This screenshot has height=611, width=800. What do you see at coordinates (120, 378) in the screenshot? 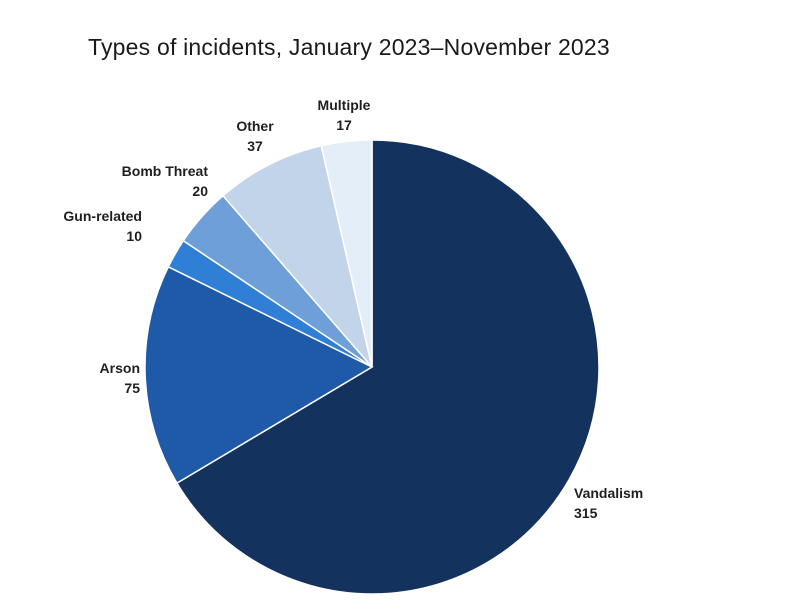
I see `slice-label-arson: Arson 75` at bounding box center [120, 378].